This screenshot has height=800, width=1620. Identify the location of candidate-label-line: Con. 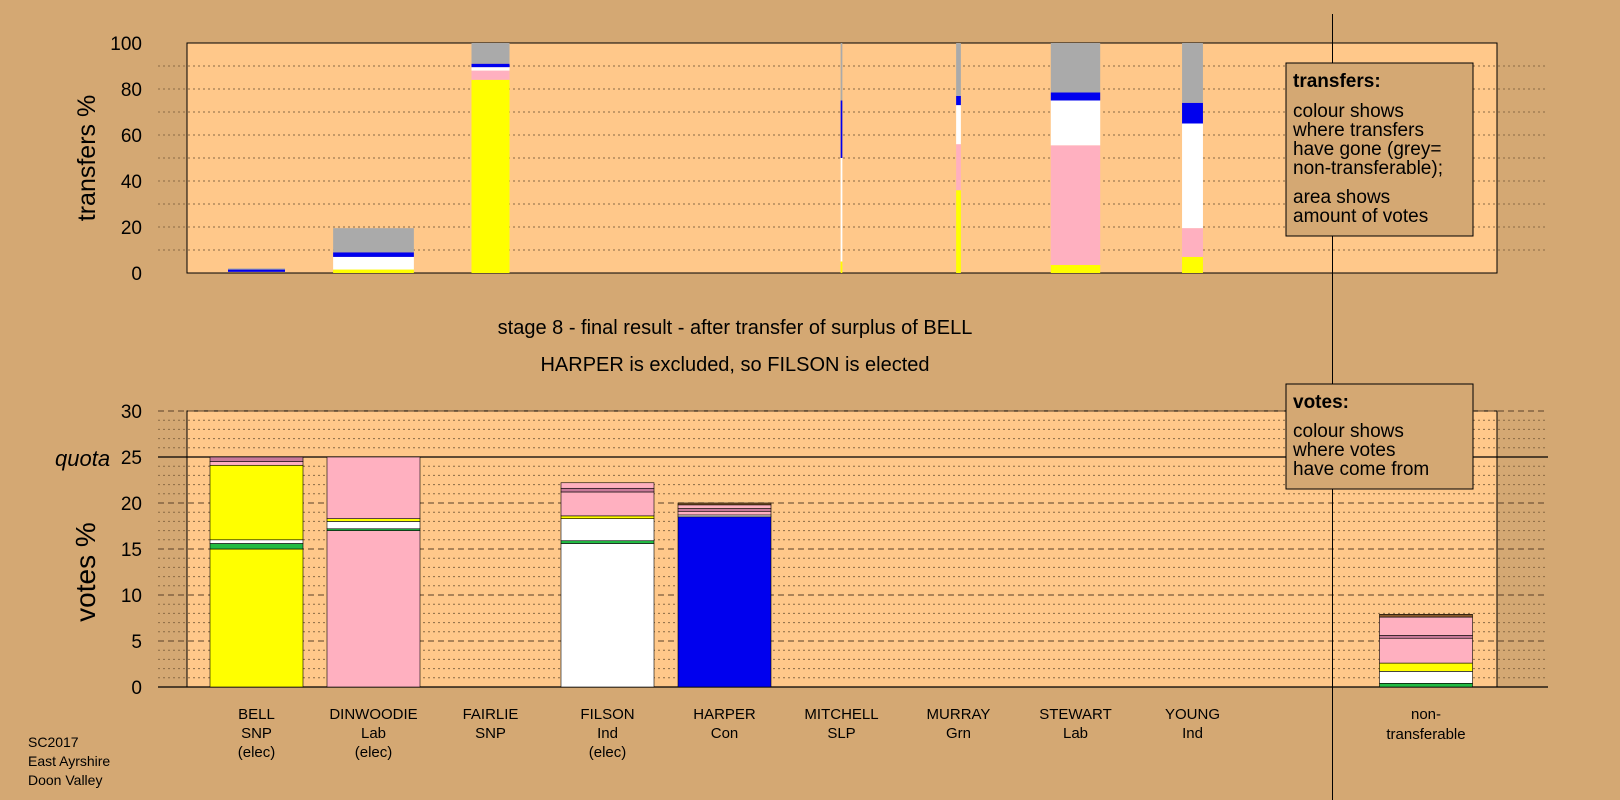
(725, 733).